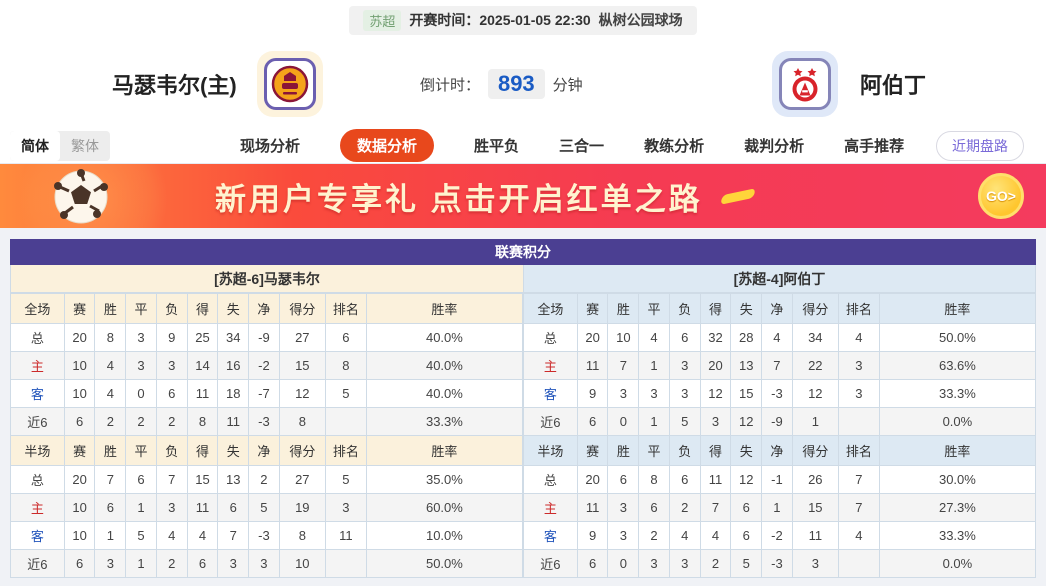 Image resolution: width=1046 pixels, height=586 pixels. What do you see at coordinates (85, 145) in the screenshot?
I see `lang-traditional: 繁体` at bounding box center [85, 145].